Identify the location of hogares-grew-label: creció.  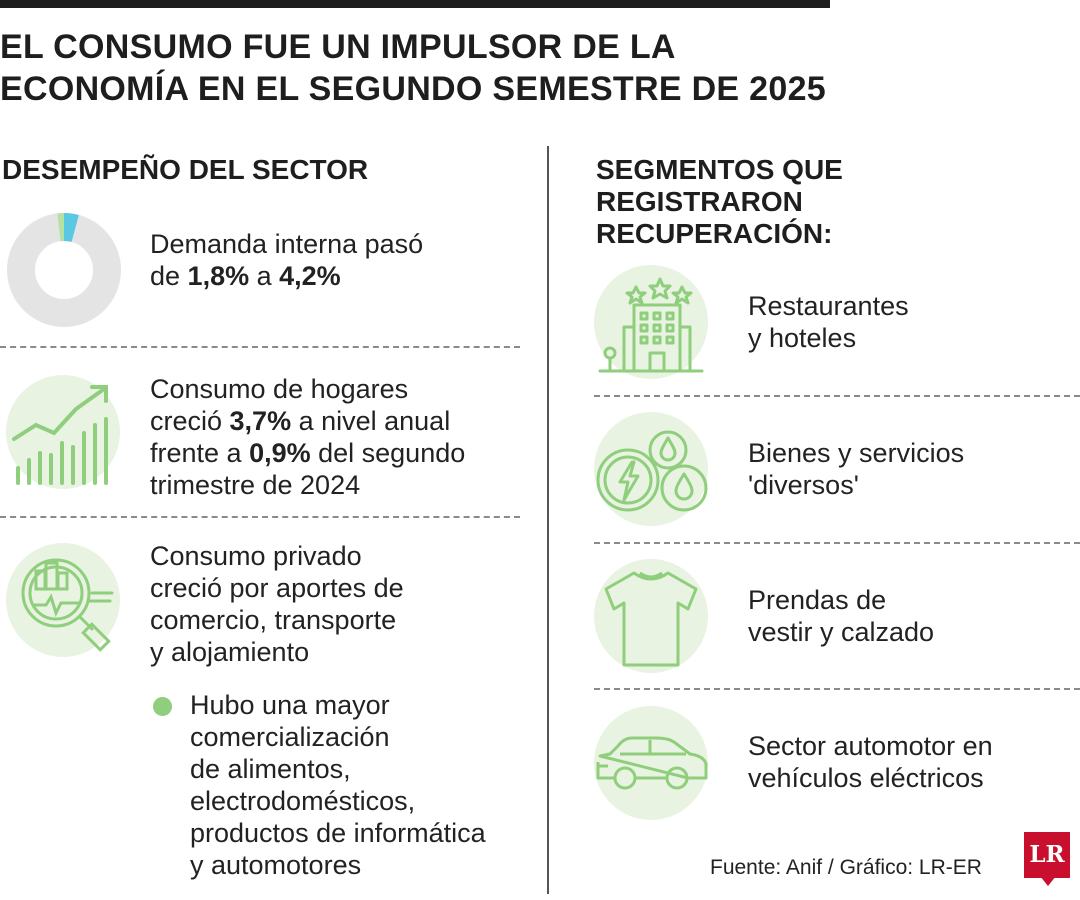
(190, 421).